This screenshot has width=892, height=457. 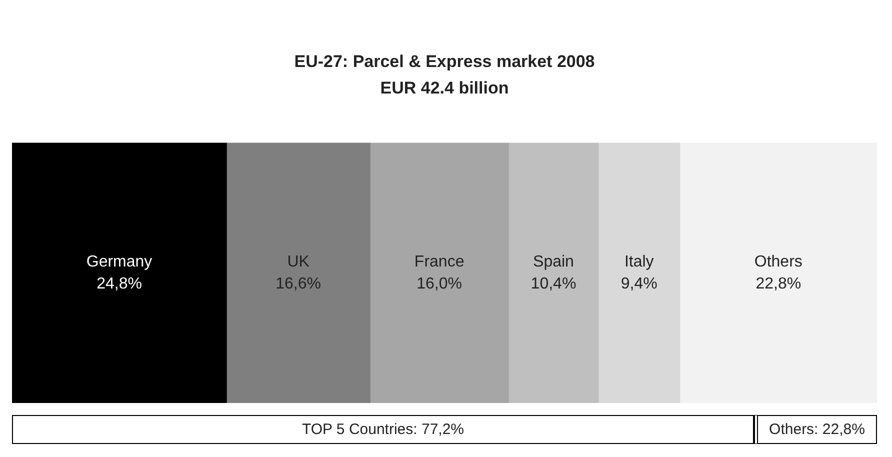 I want to click on series-label: Spain, so click(x=553, y=261).